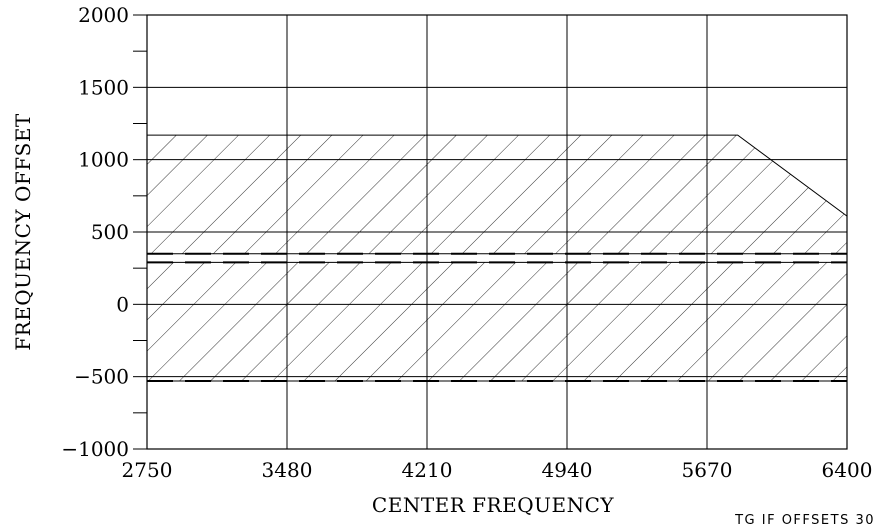  What do you see at coordinates (427, 470) in the screenshot?
I see `x-tick-label-2: 4210` at bounding box center [427, 470].